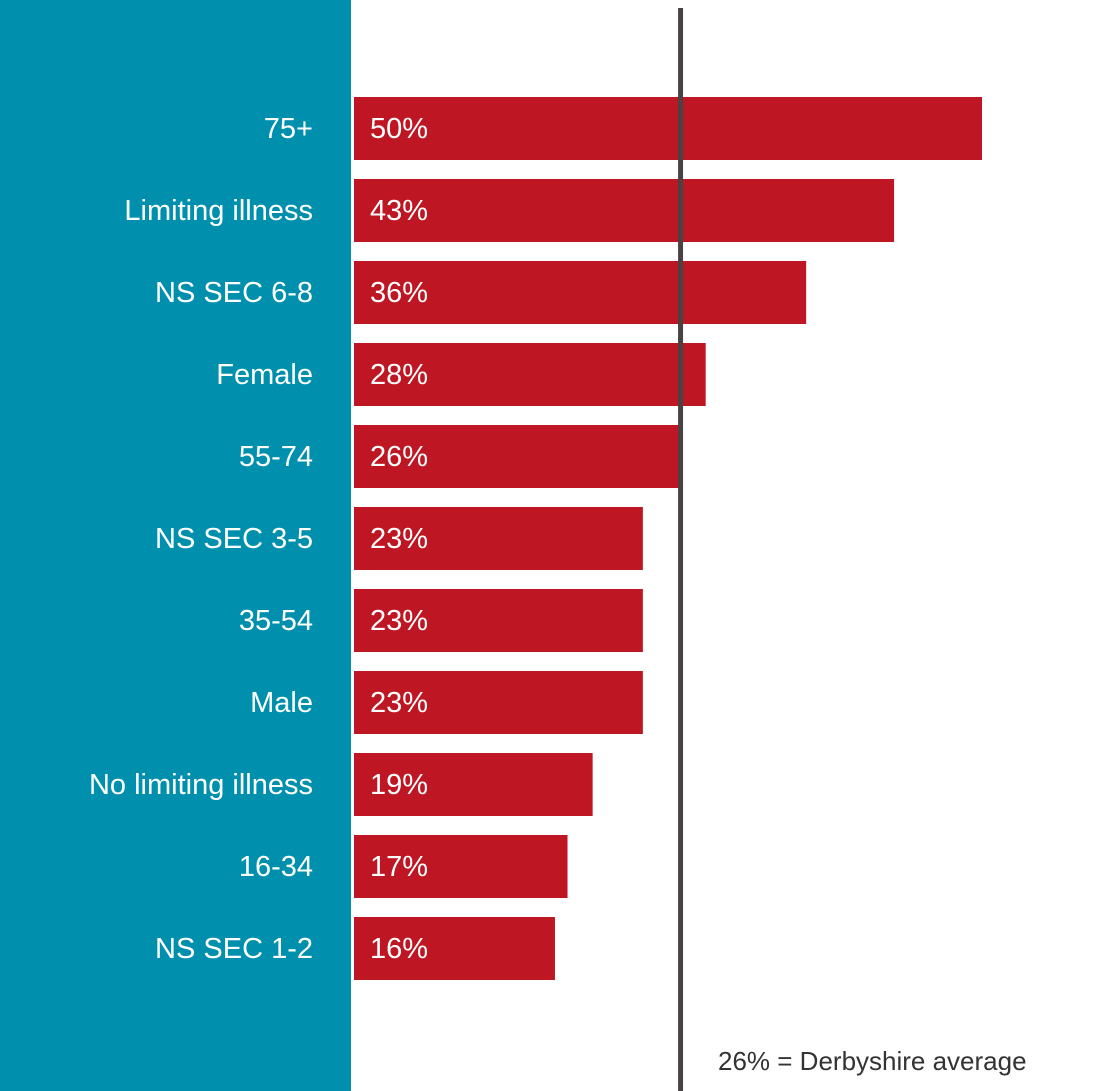 Image resolution: width=1115 pixels, height=1091 pixels. What do you see at coordinates (218, 211) in the screenshot?
I see `category-label: Limiting illness` at bounding box center [218, 211].